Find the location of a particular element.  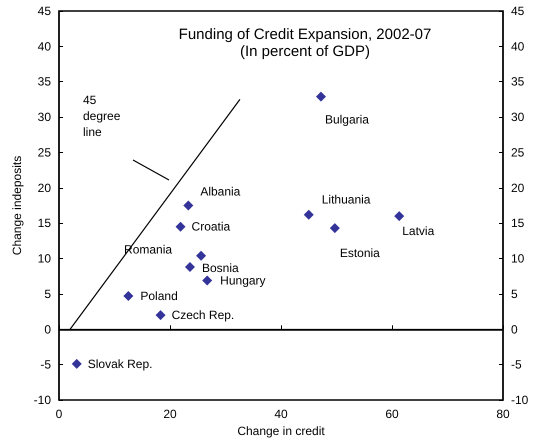

y2-tick-label: 20 is located at coordinates (518, 187).